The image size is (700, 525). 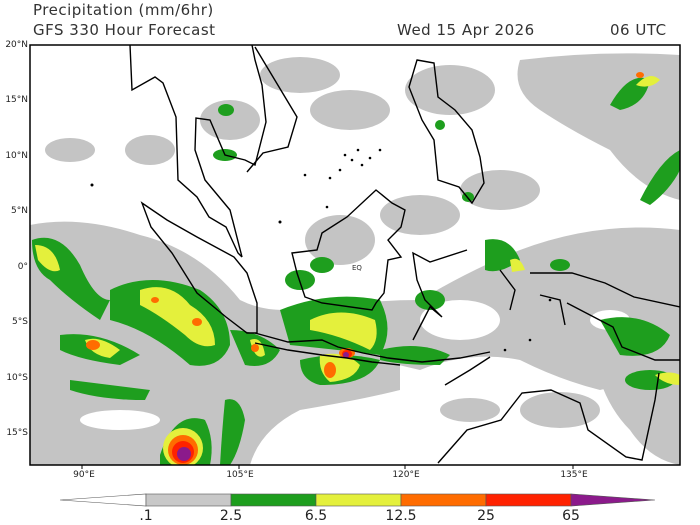 What do you see at coordinates (240, 475) in the screenshot?
I see `lon-label: 105°E` at bounding box center [240, 475].